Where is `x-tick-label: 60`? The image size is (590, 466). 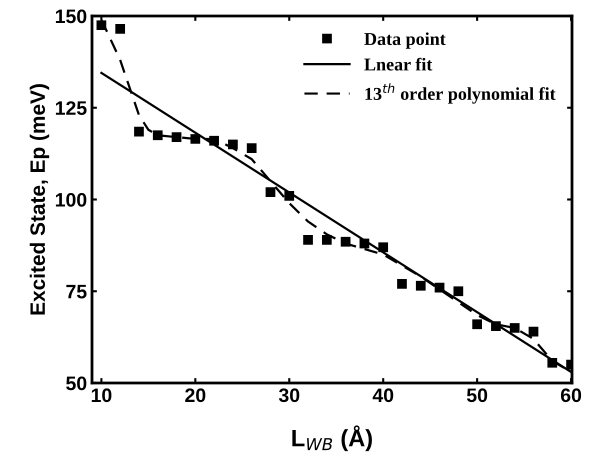
x-tick-label: 60 is located at coordinates (571, 395).